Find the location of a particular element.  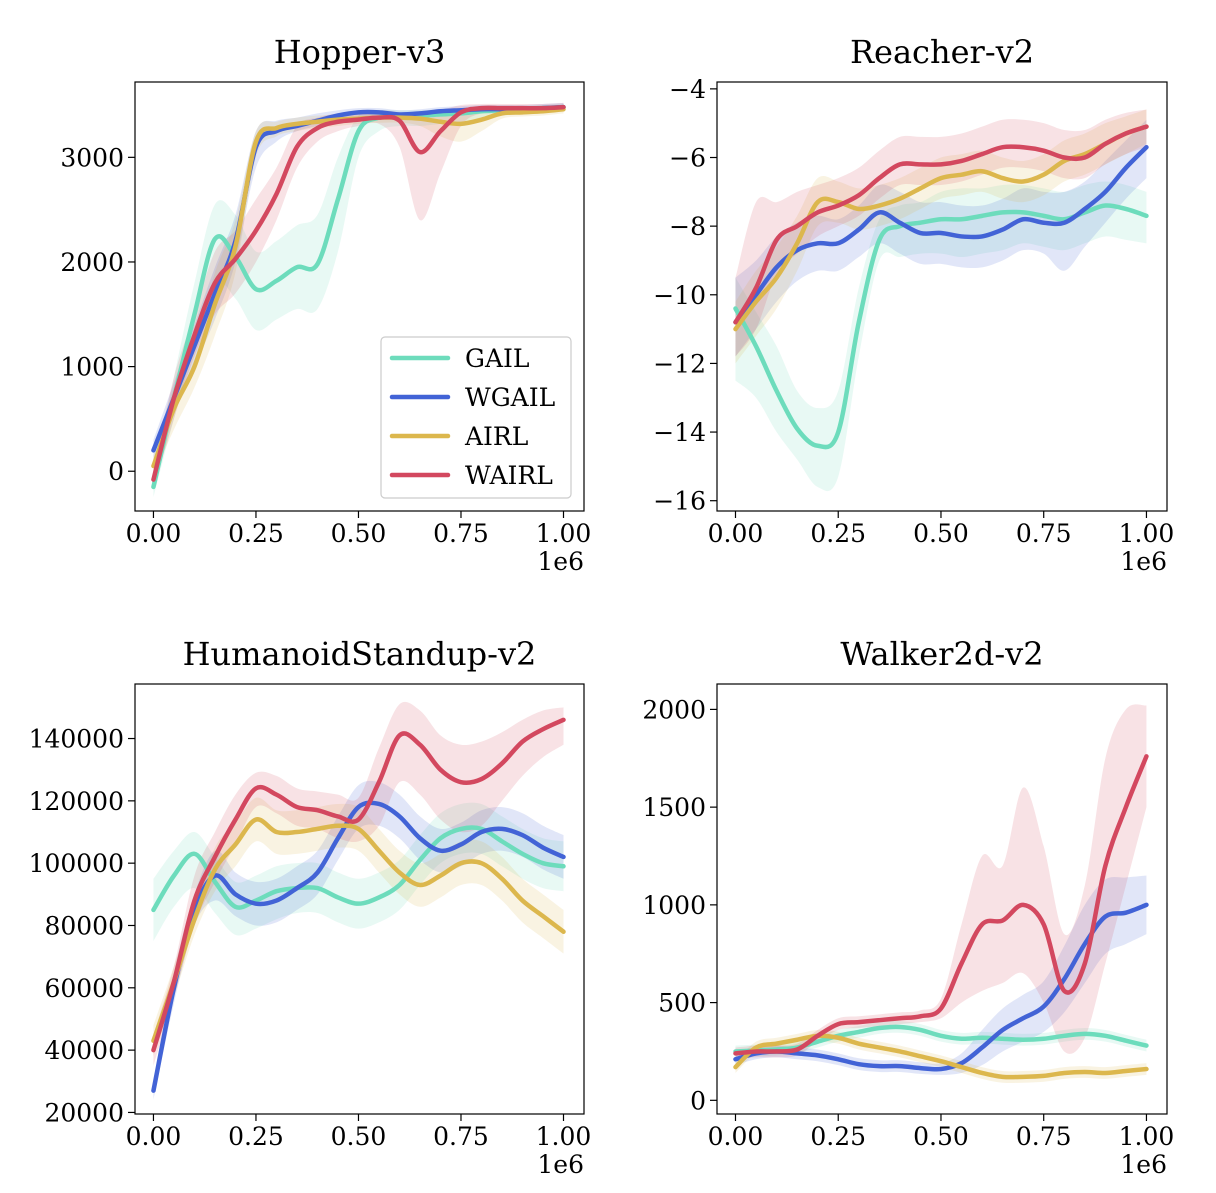

y-tick-label: −4 is located at coordinates (687, 89).